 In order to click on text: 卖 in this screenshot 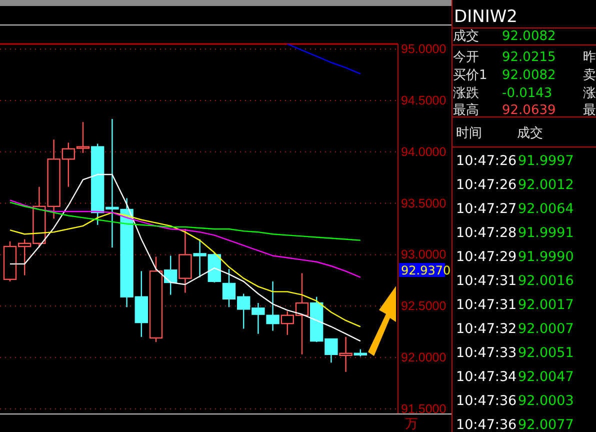, I will do `click(589, 75)`.